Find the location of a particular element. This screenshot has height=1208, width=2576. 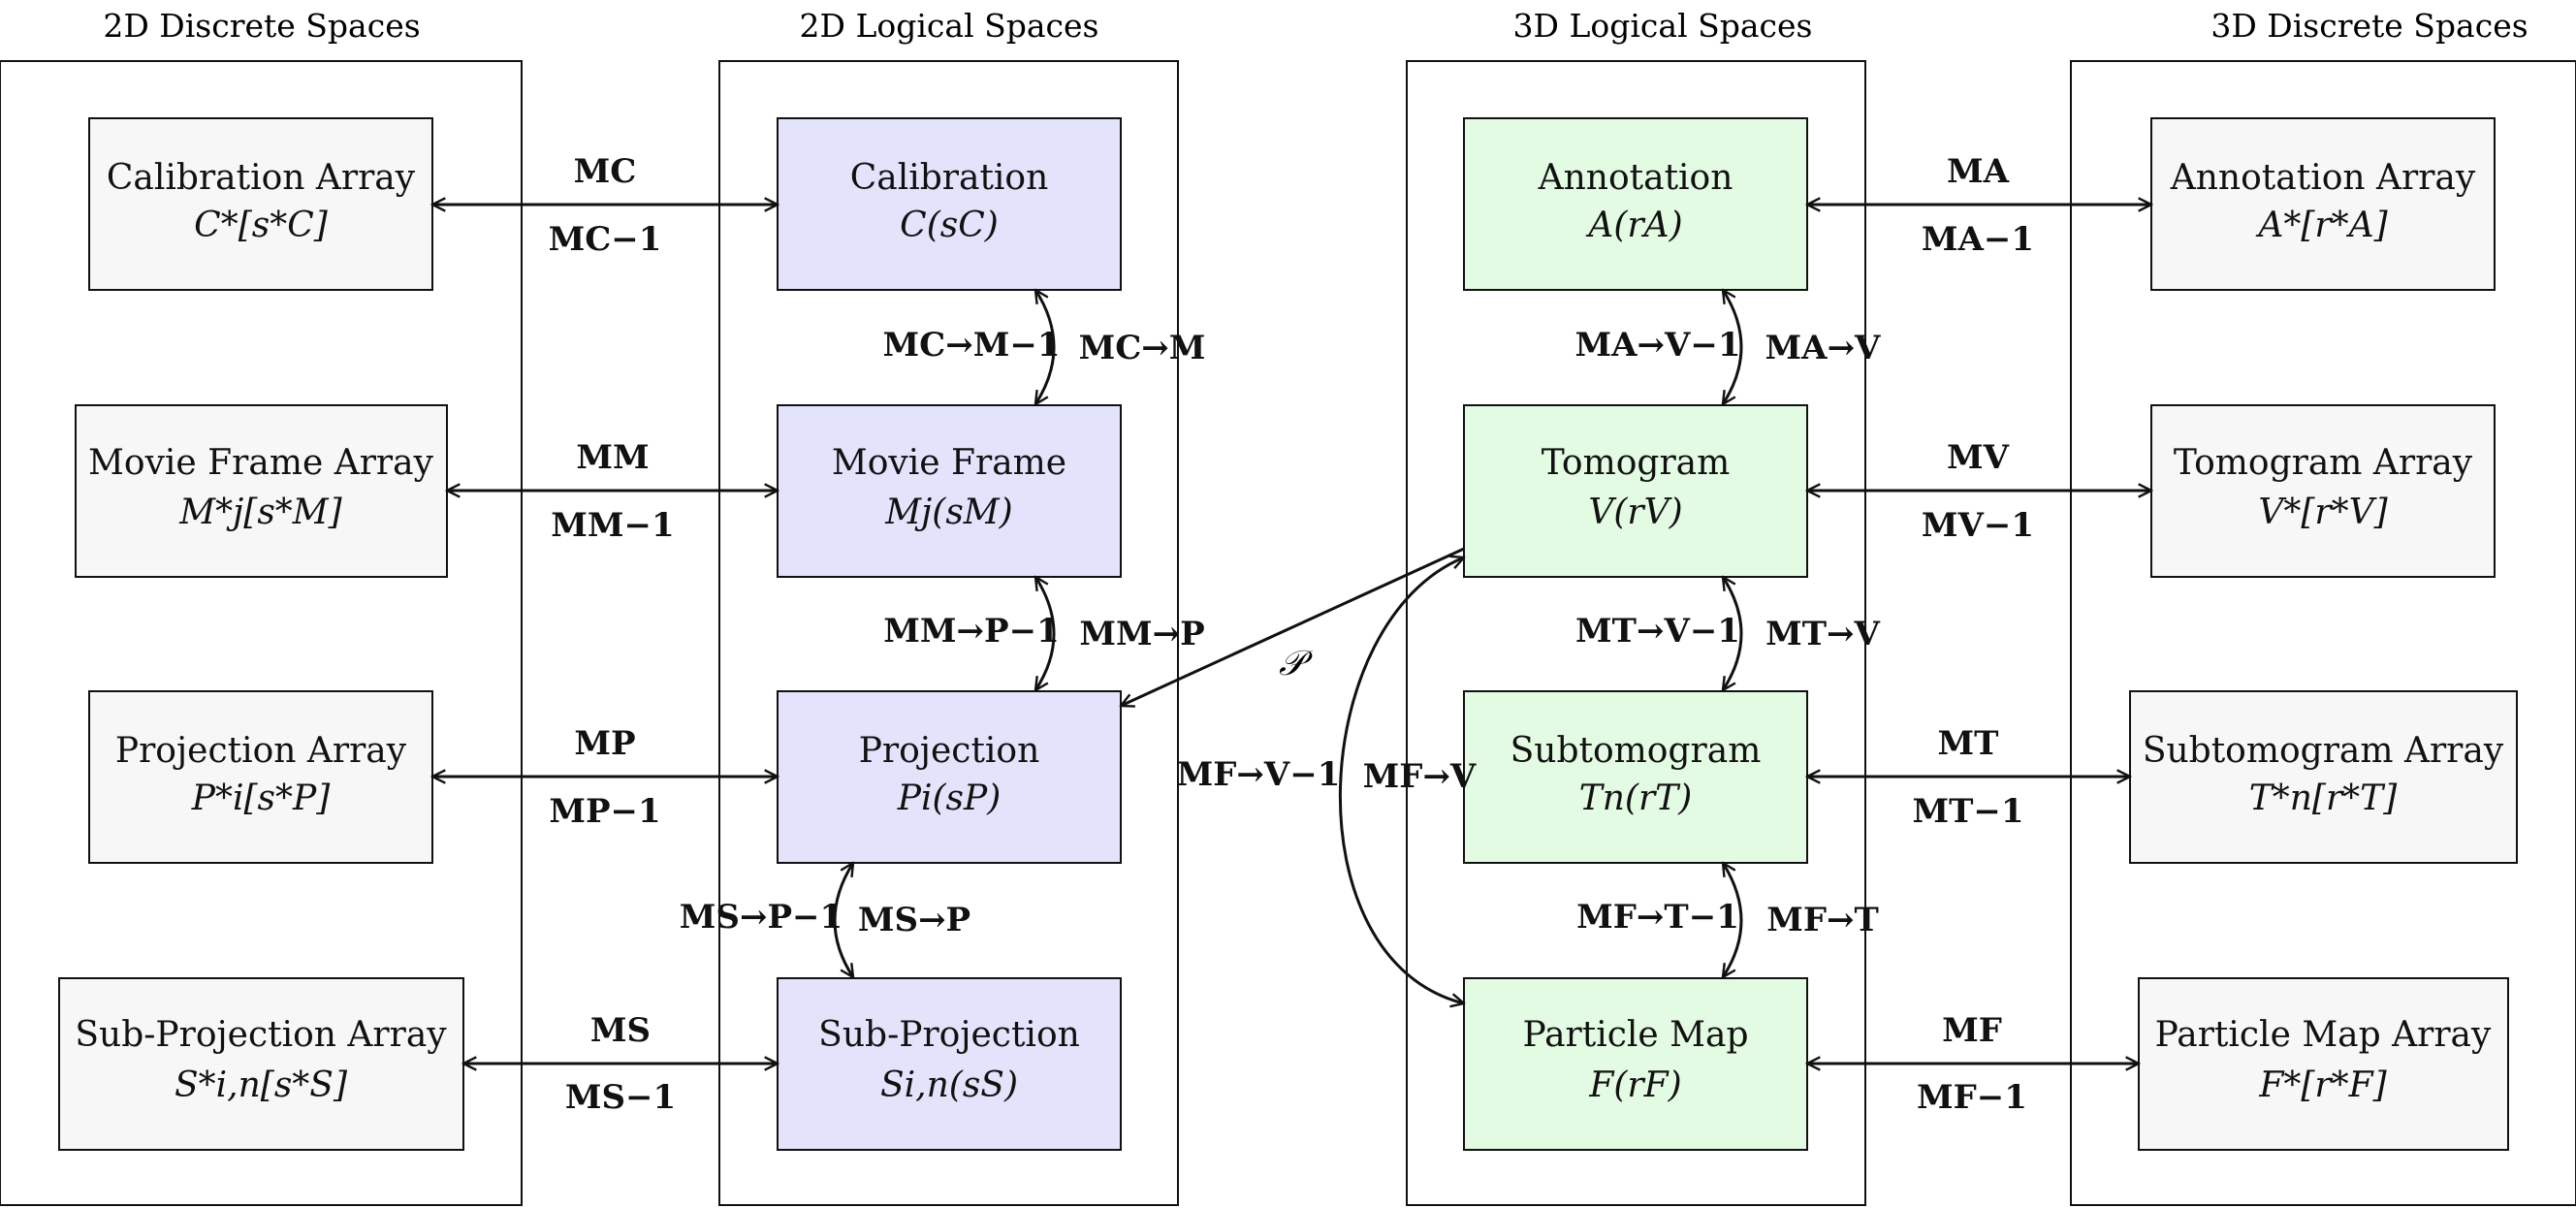

subtomogram-name: Subtomogram is located at coordinates (1636, 751).